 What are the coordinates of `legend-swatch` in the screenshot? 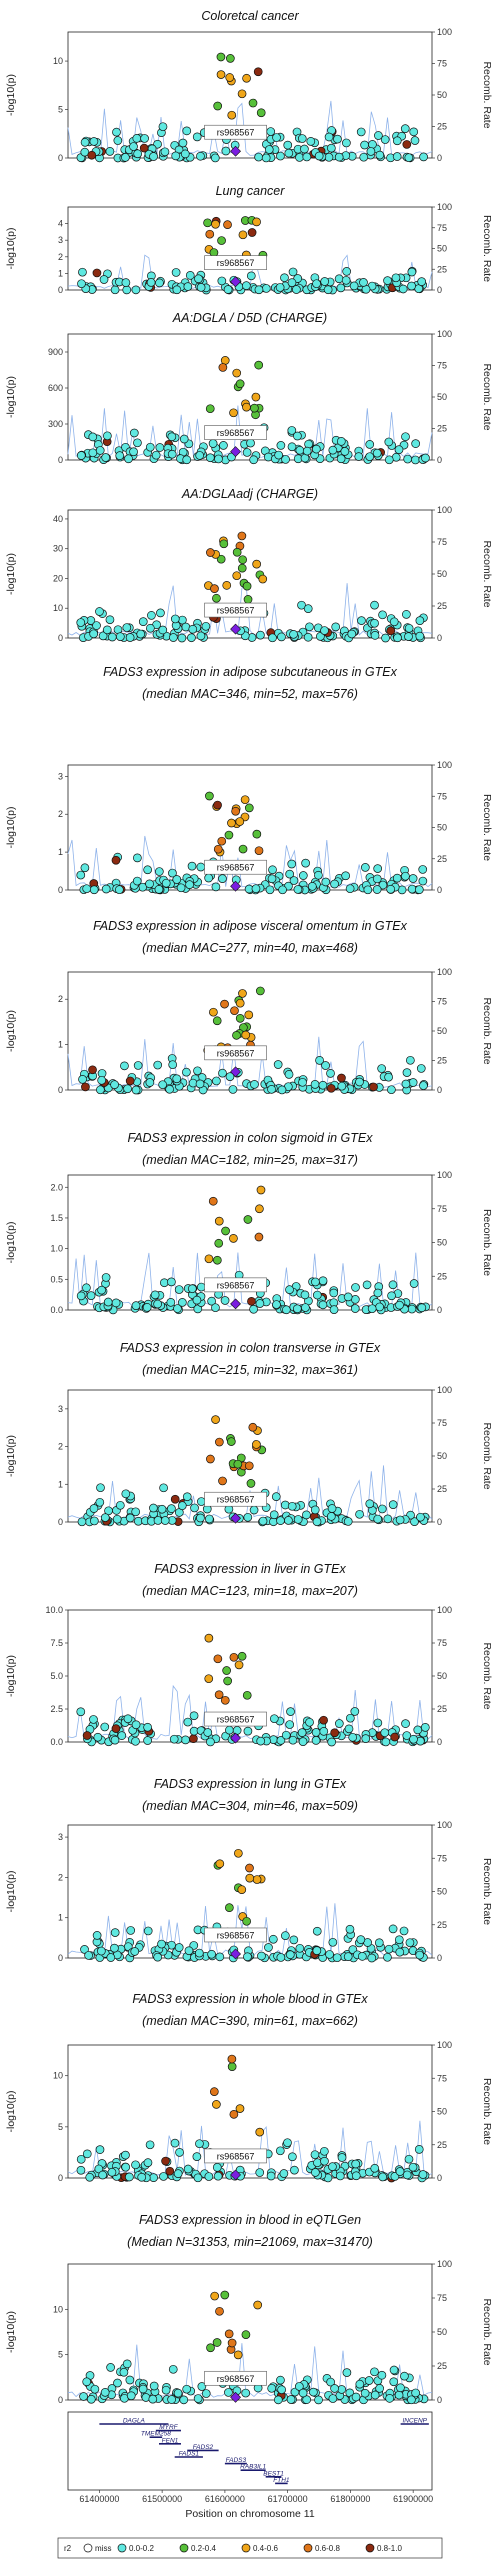 It's located at (122, 2548).